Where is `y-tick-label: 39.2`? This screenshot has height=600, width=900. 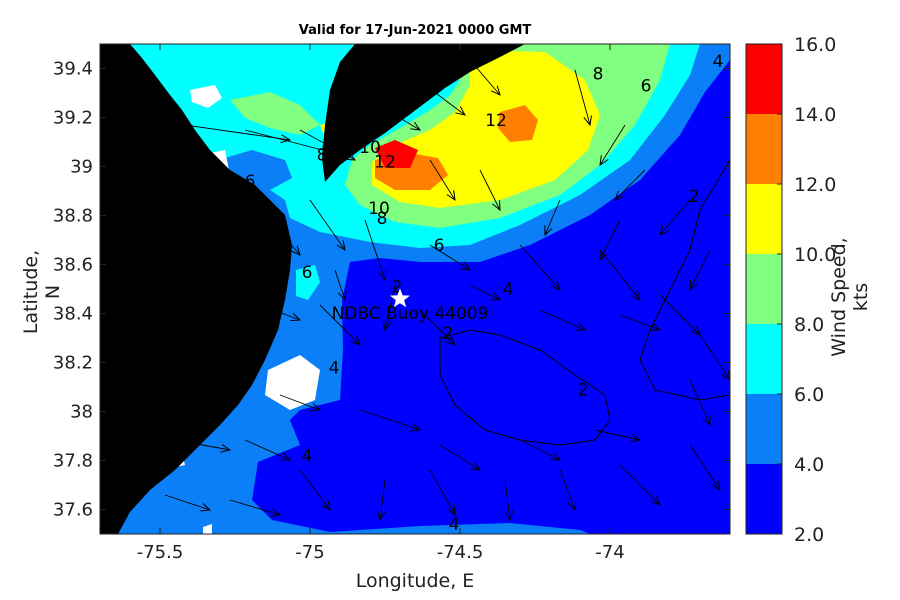 y-tick-label: 39.2 is located at coordinates (73, 118).